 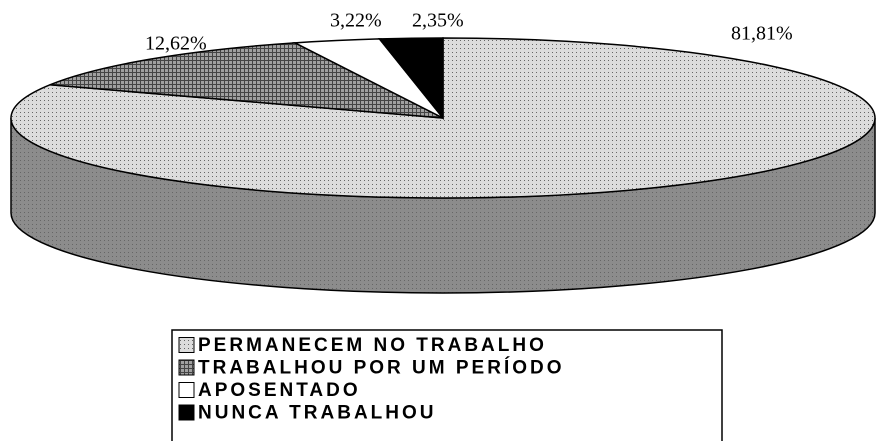 What do you see at coordinates (356, 21) in the screenshot?
I see `data-label: 3,22%` at bounding box center [356, 21].